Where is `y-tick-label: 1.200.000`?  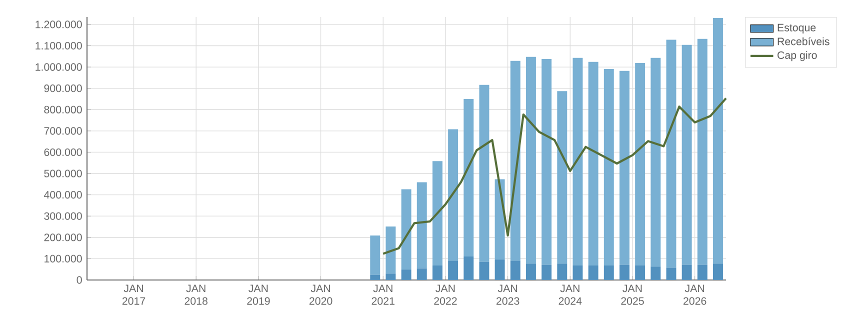
y-tick-label: 1.200.000 is located at coordinates (59, 24).